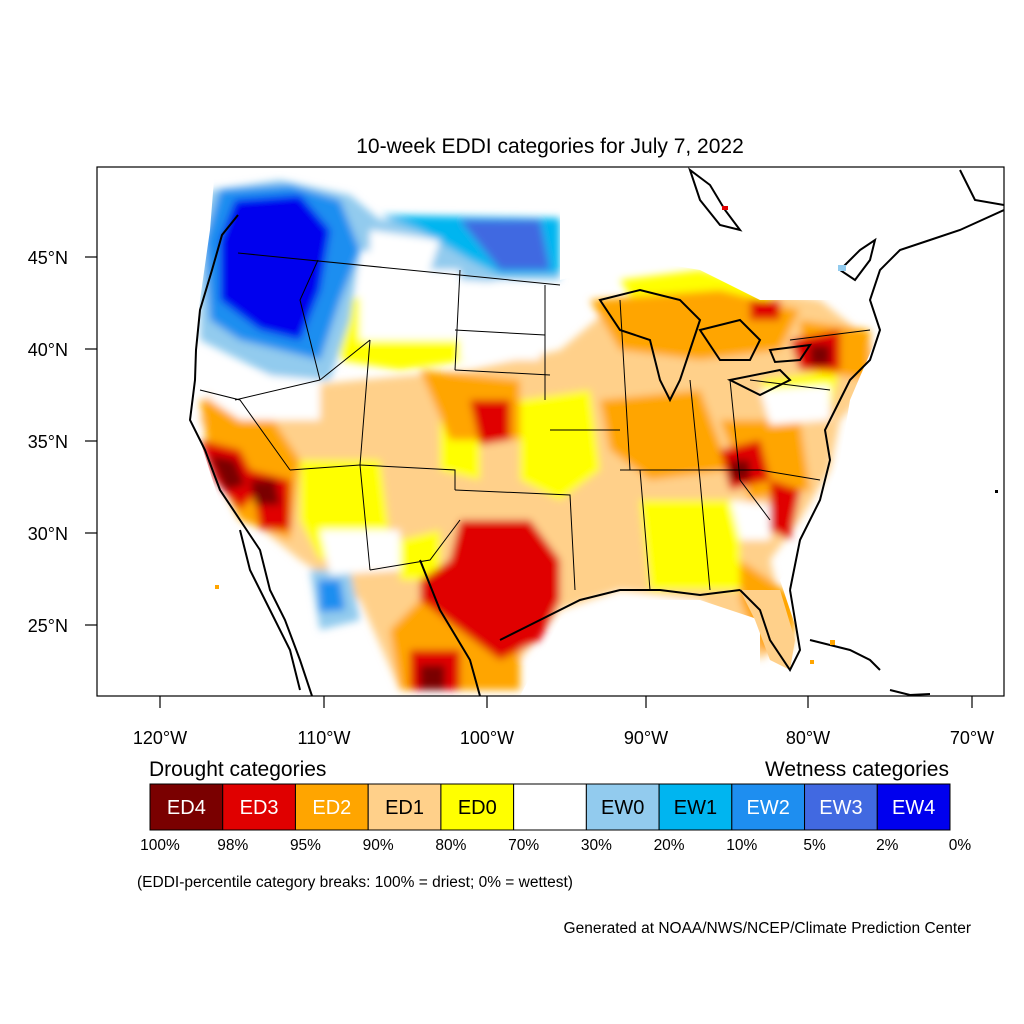 The height and width of the screenshot is (1024, 1024). What do you see at coordinates (646, 738) in the screenshot?
I see `lon-tick-label: 90°W` at bounding box center [646, 738].